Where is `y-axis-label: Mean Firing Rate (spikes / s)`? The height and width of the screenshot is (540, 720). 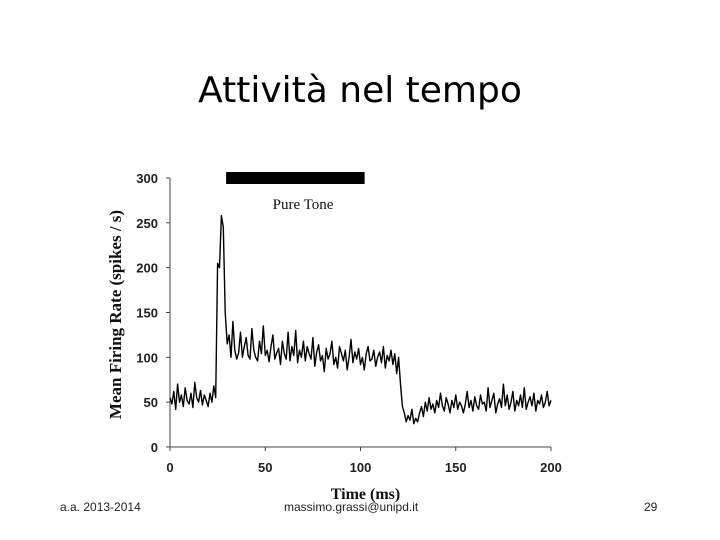
y-axis-label: Mean Firing Rate (spikes / s) is located at coordinates (115, 314).